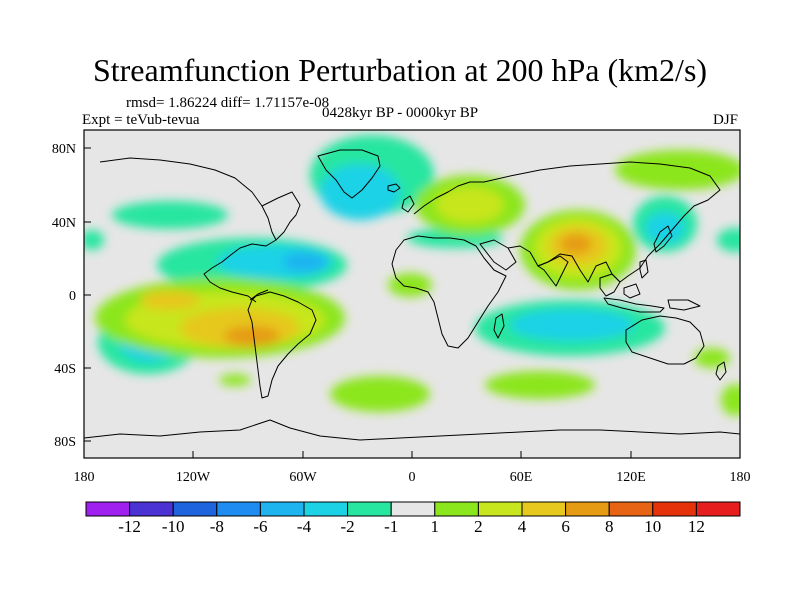 Image resolution: width=800 pixels, height=600 pixels. Describe the element at coordinates (602, 222) in the screenshot. I see `asia-coast` at that location.